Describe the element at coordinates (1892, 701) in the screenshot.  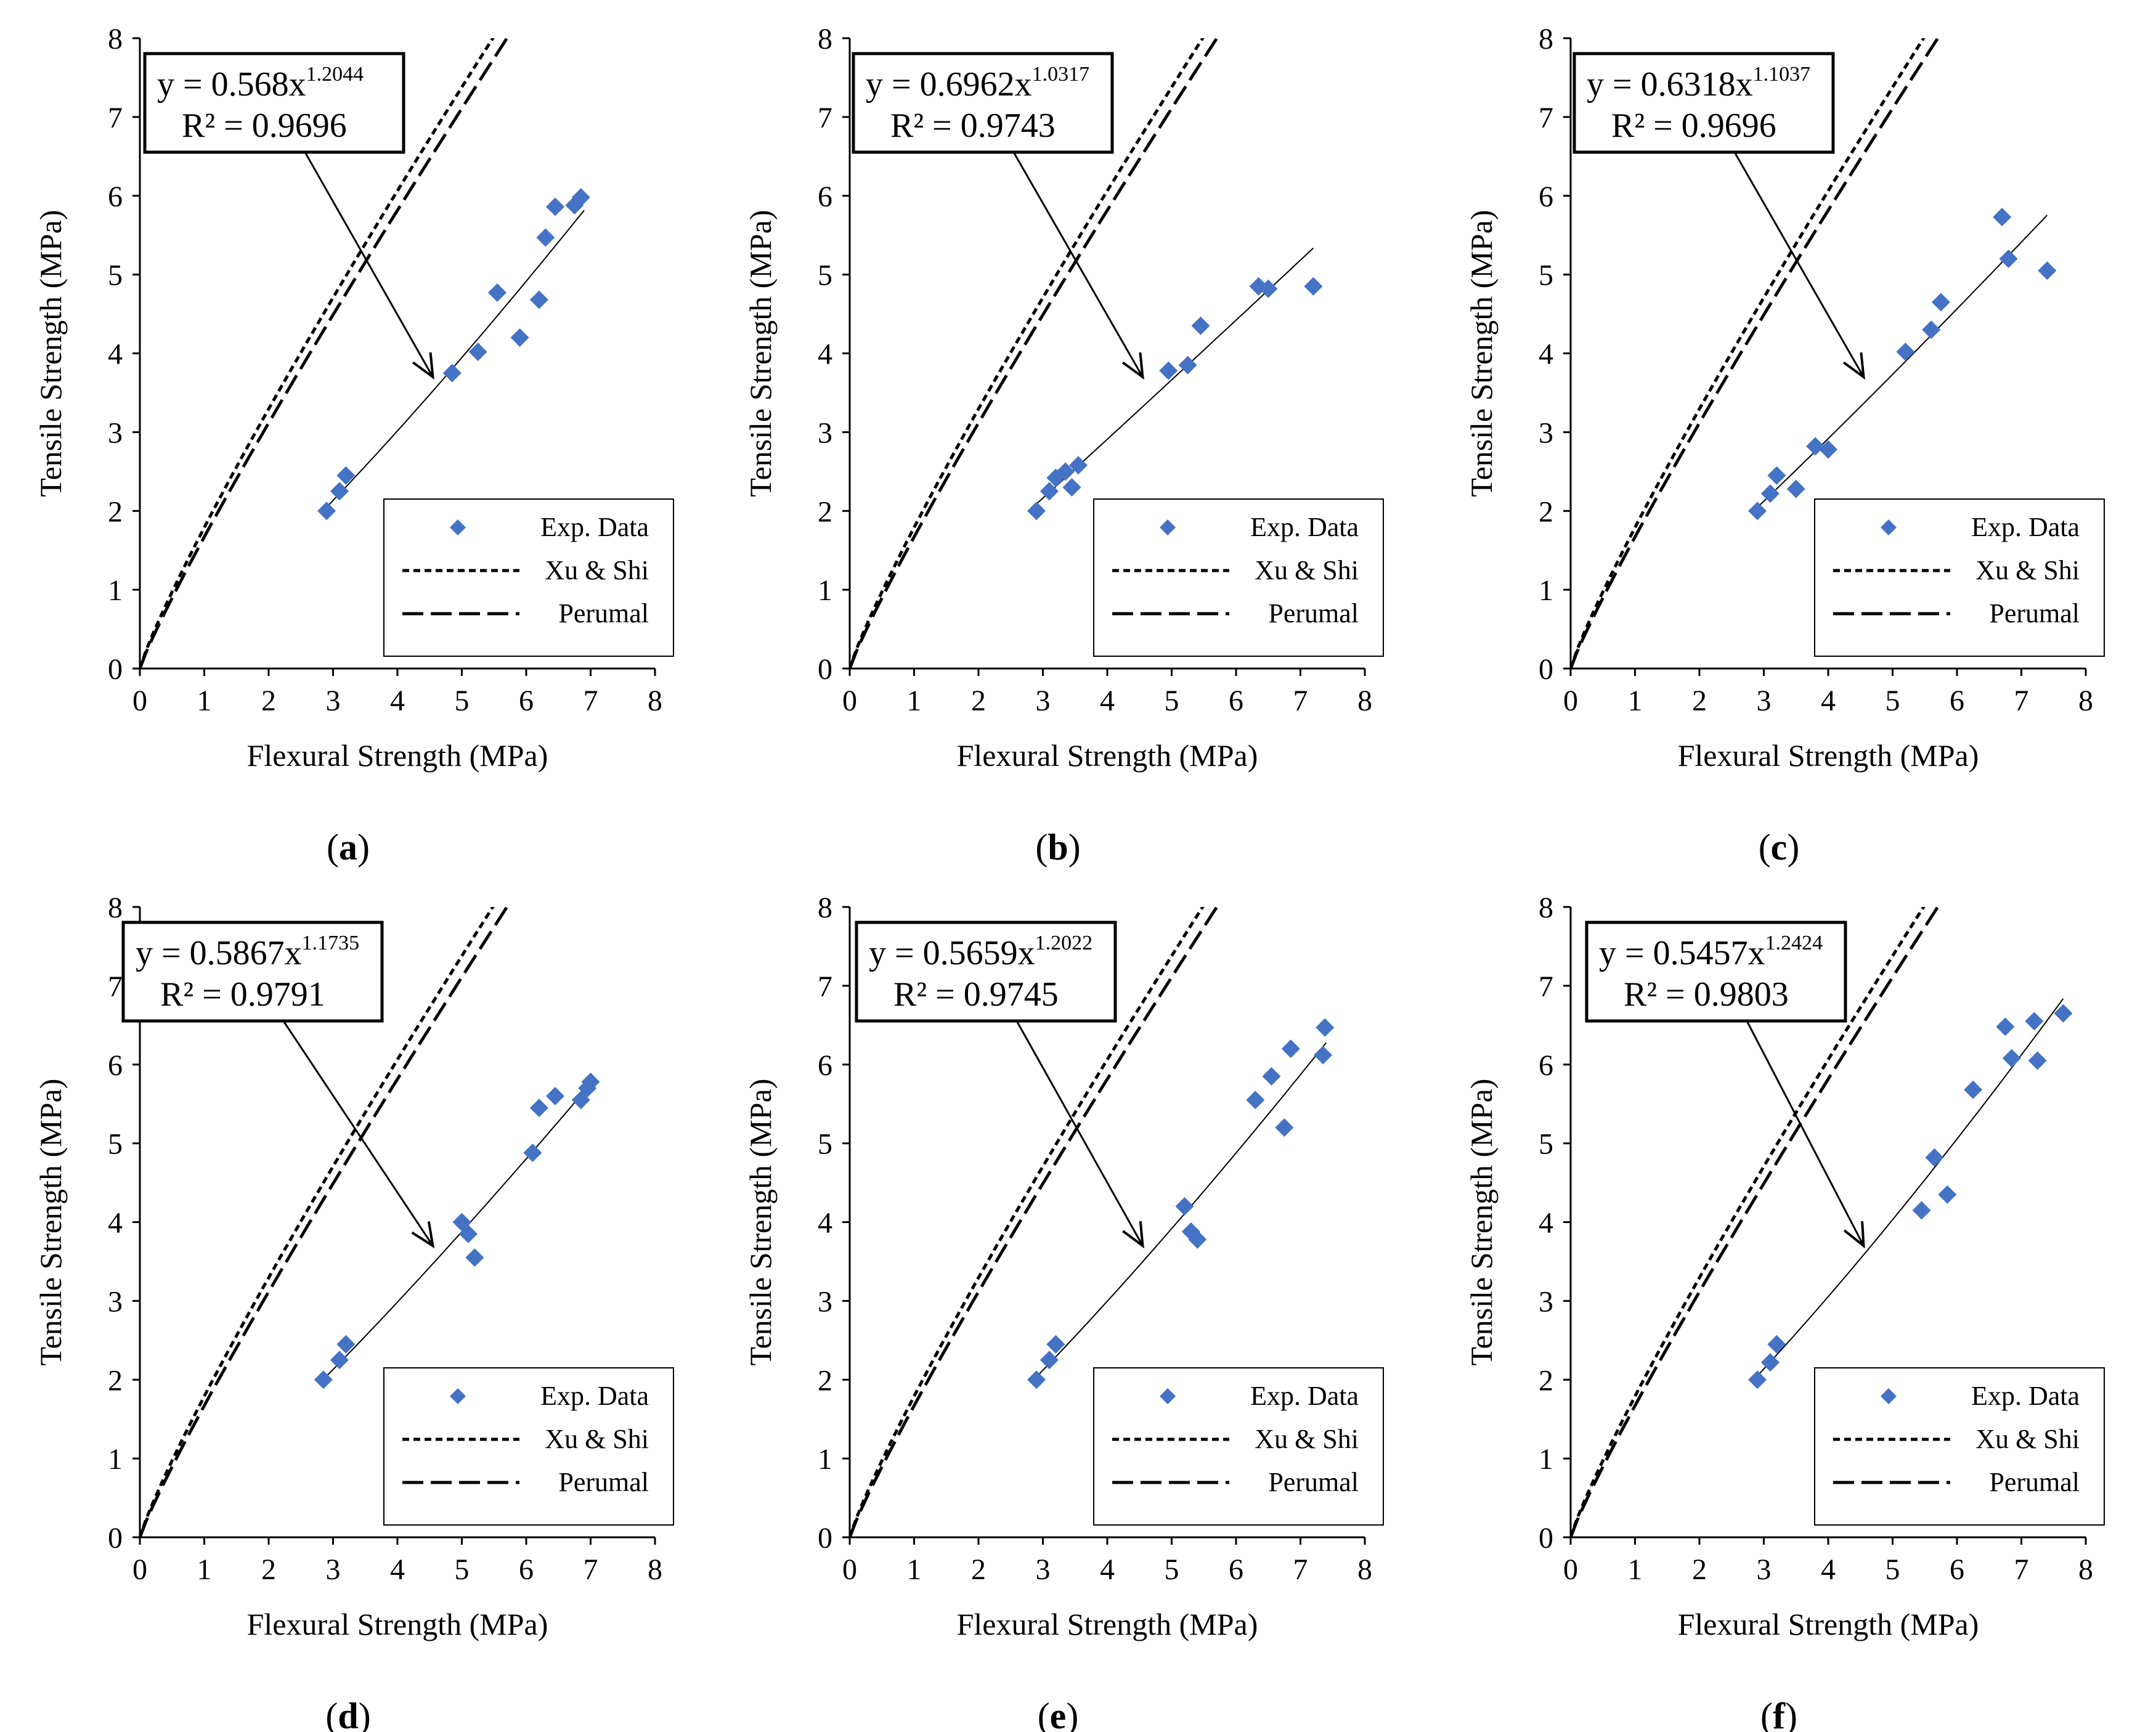
I see `x-tick-label: 5` at that location.